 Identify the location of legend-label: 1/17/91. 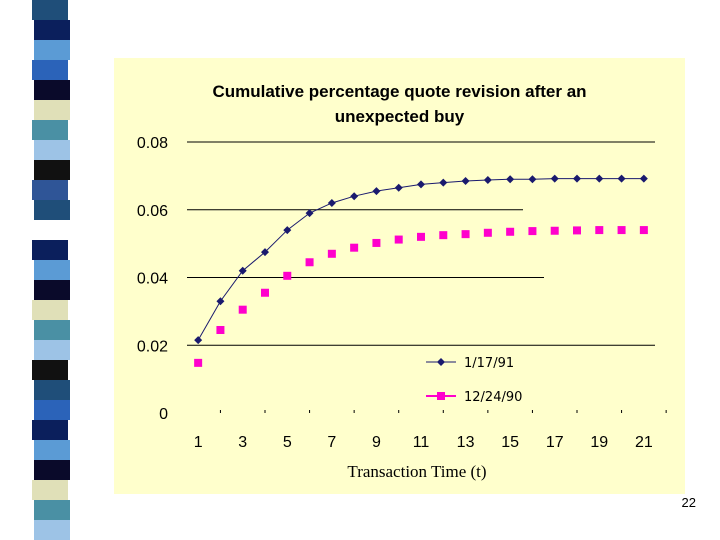
(489, 363).